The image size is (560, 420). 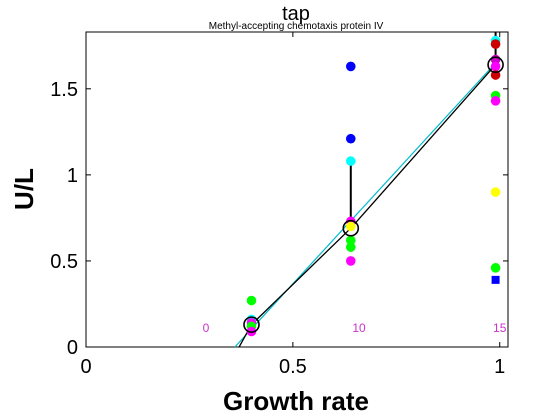 What do you see at coordinates (296, 14) in the screenshot?
I see `chart-title: tap` at bounding box center [296, 14].